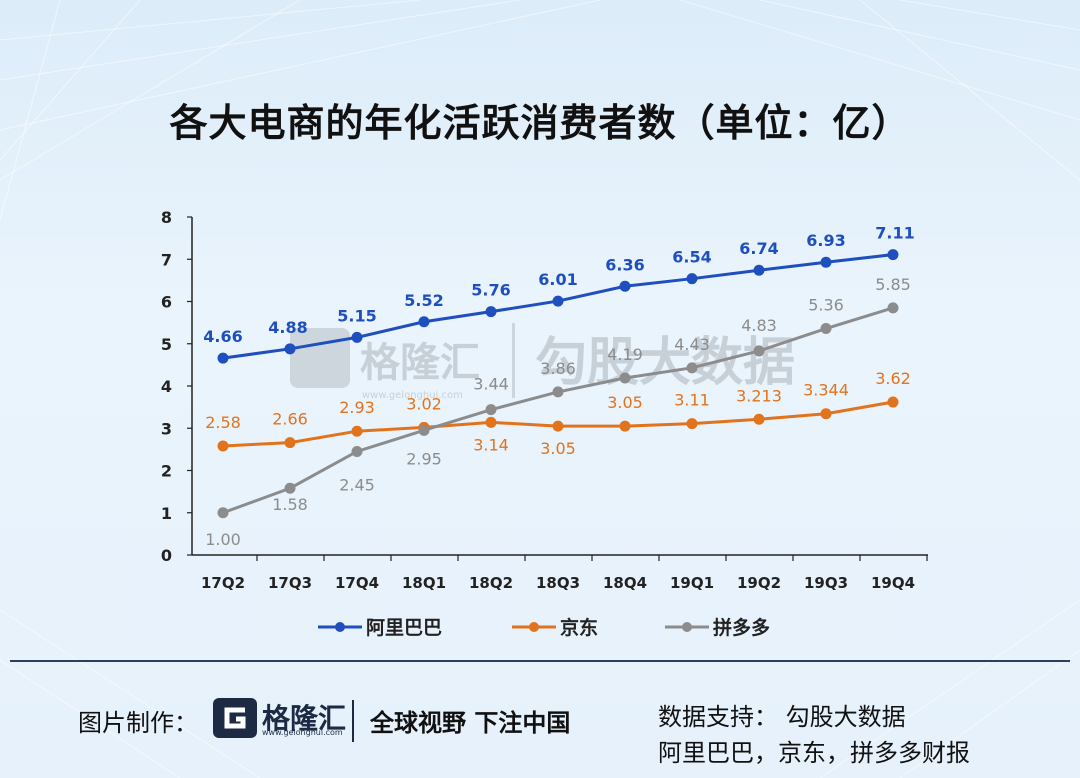 This screenshot has height=778, width=1080. I want to click on data-label: 4.83, so click(759, 325).